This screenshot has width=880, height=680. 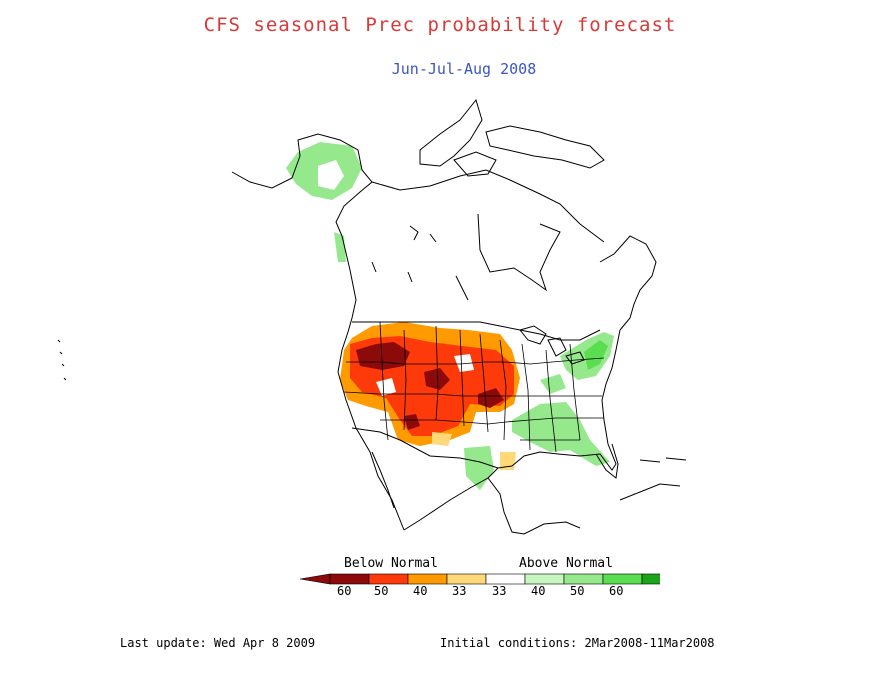 I want to click on gulf-coast-outline, so click(x=554, y=404).